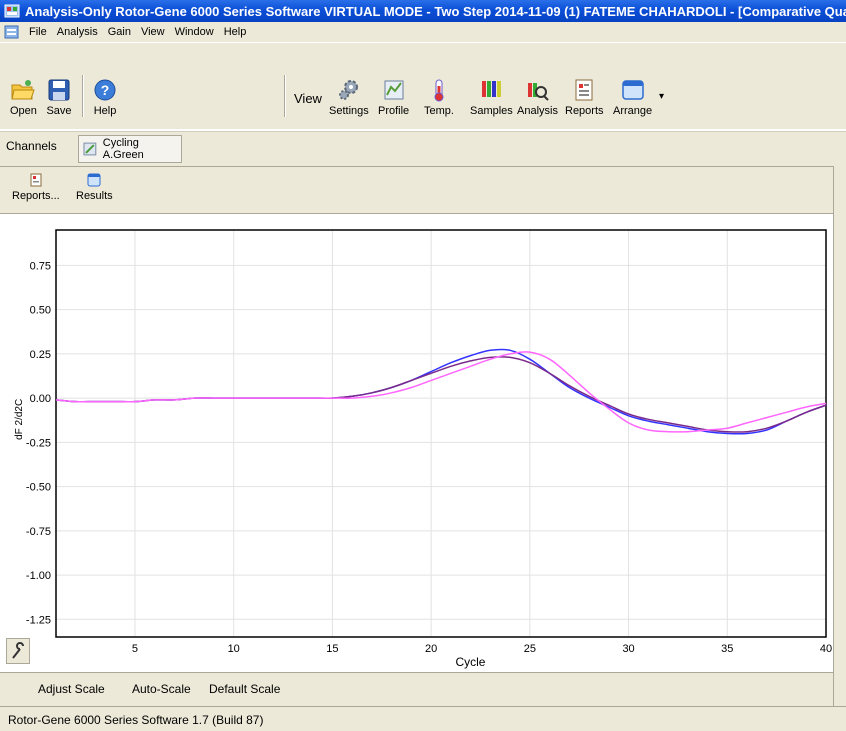  I want to click on channel-tab-cycling-green: Cycling A.Green, so click(130, 149).